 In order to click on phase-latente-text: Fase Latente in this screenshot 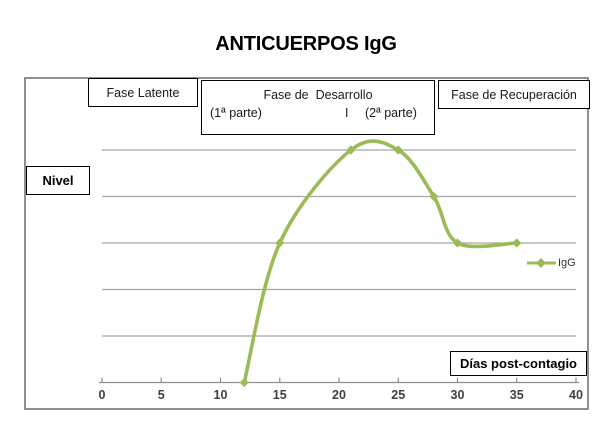, I will do `click(143, 92)`.